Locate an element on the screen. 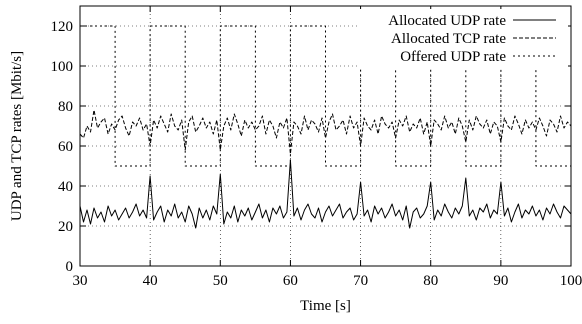 The height and width of the screenshot is (324, 582). x-tick-label: 100 is located at coordinates (571, 281).